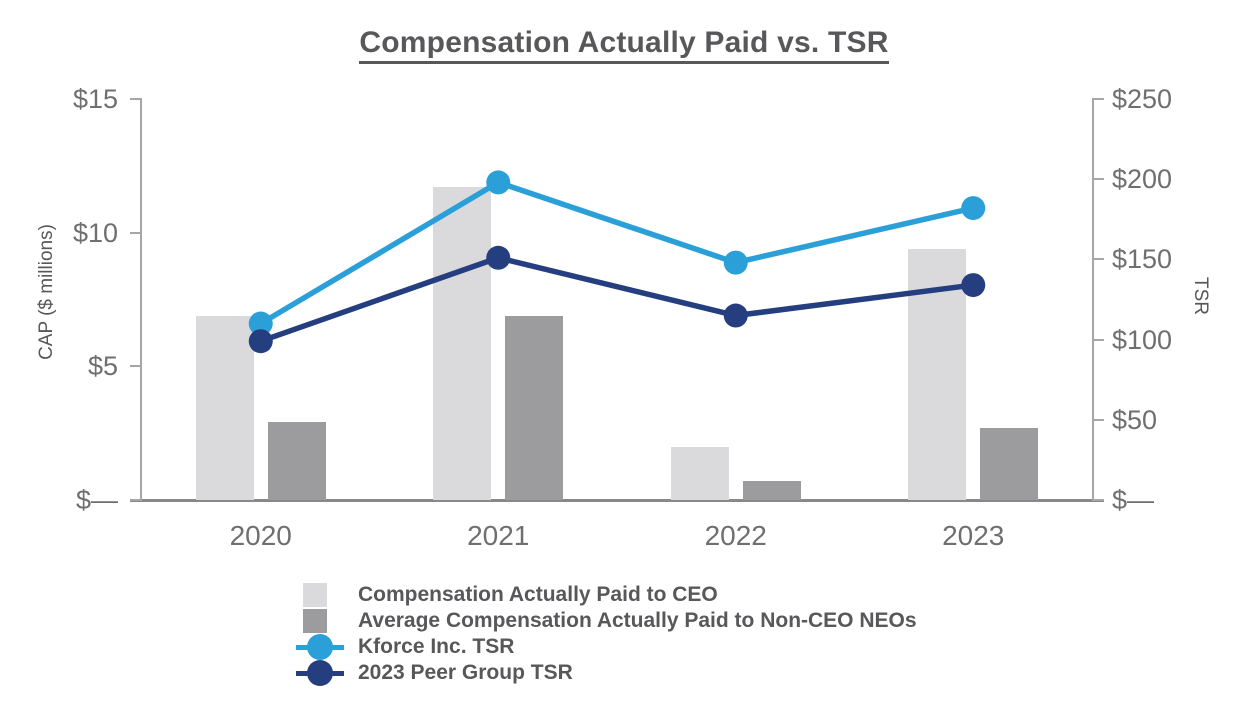 The image size is (1248, 720). I want to click on bar-average-compensation-actually-paid-to-non-ceo-neos-2023, so click(1009, 463).